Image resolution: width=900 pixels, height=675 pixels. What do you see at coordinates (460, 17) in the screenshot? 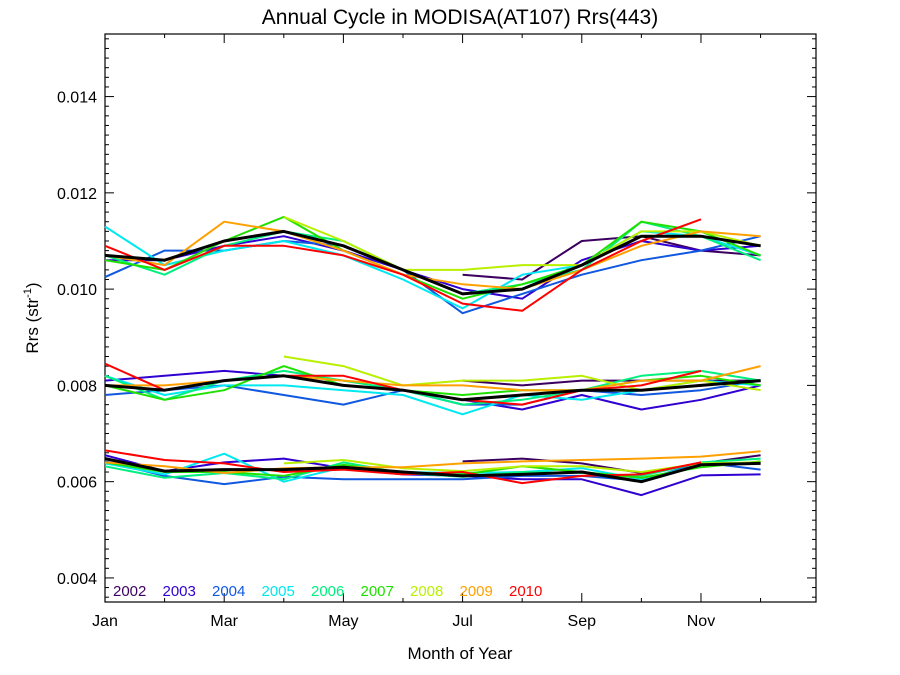
I see `chart-title: Annual Cycle in MODISA(AT107) Rrs(443)` at bounding box center [460, 17].